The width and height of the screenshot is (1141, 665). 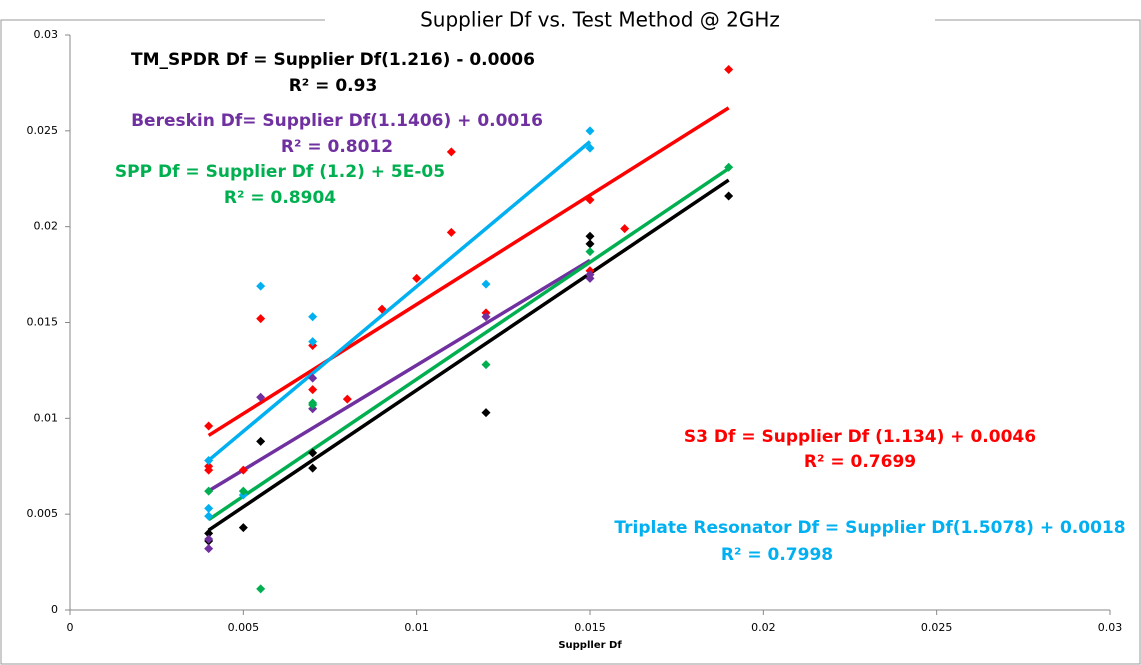 I want to click on annotation: R² = 0.8904, so click(x=280, y=198).